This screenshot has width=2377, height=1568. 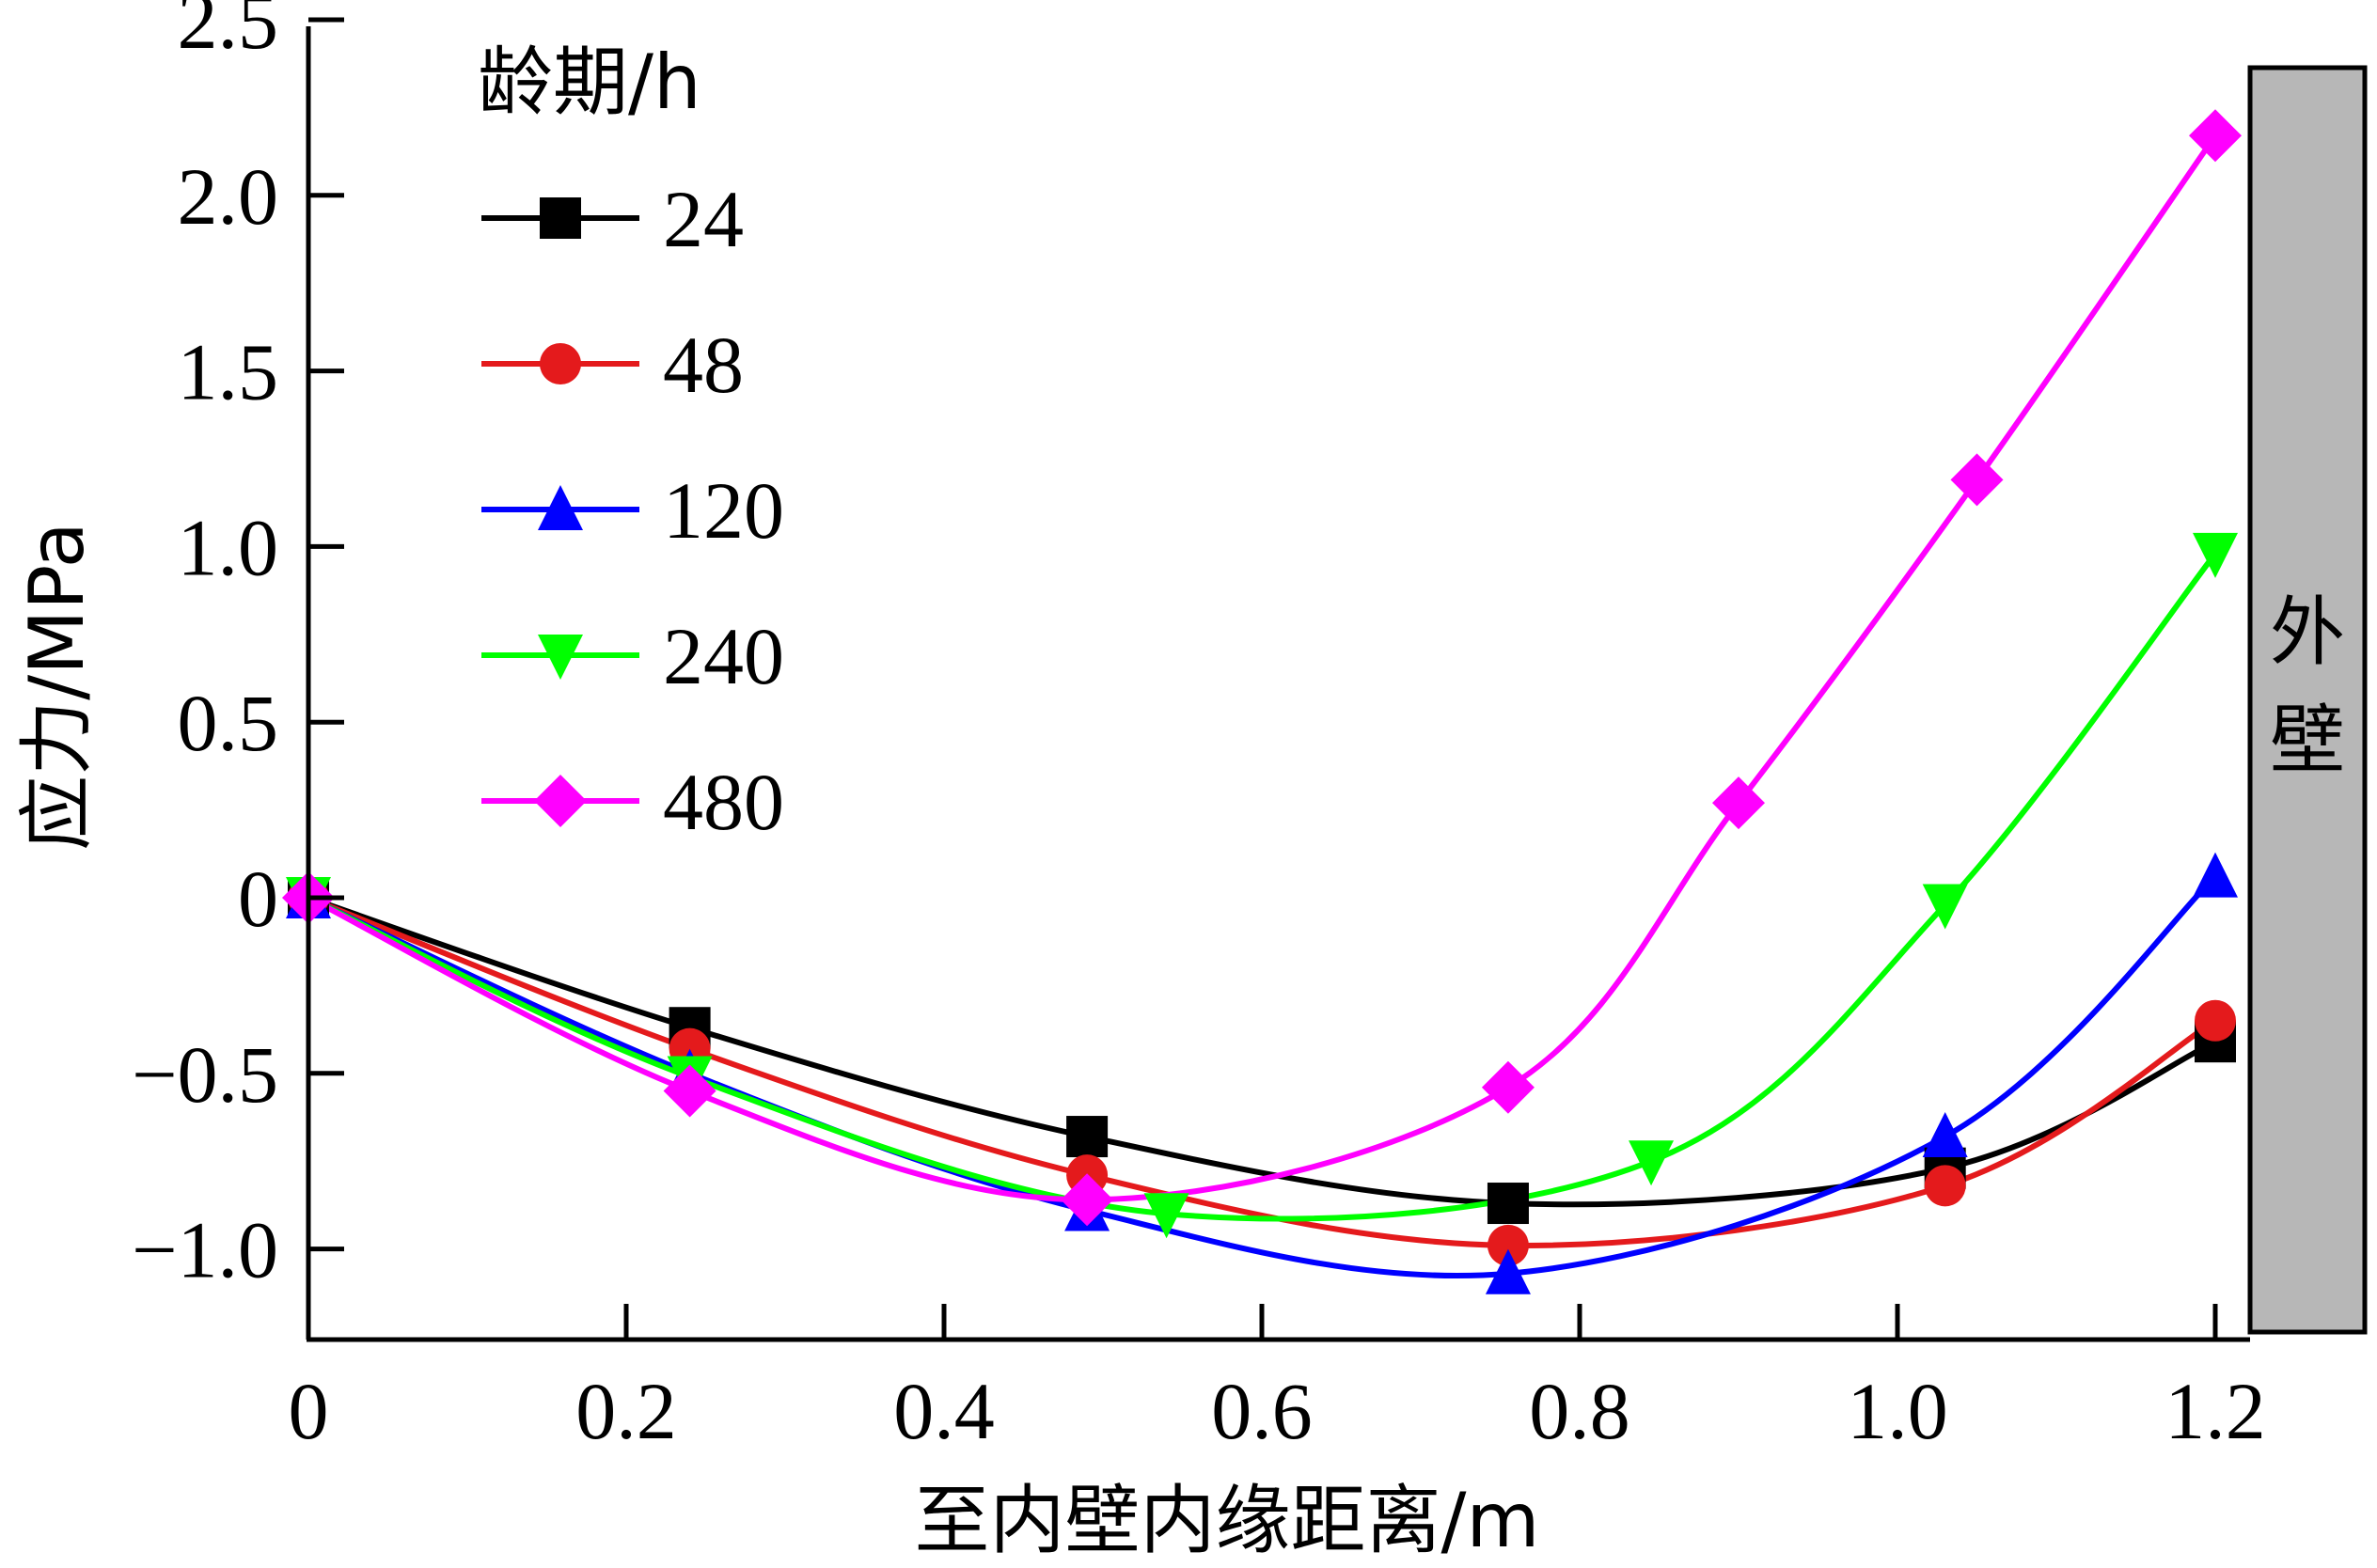 What do you see at coordinates (57, 686) in the screenshot?
I see `y-axis-title: 应力/MPa` at bounding box center [57, 686].